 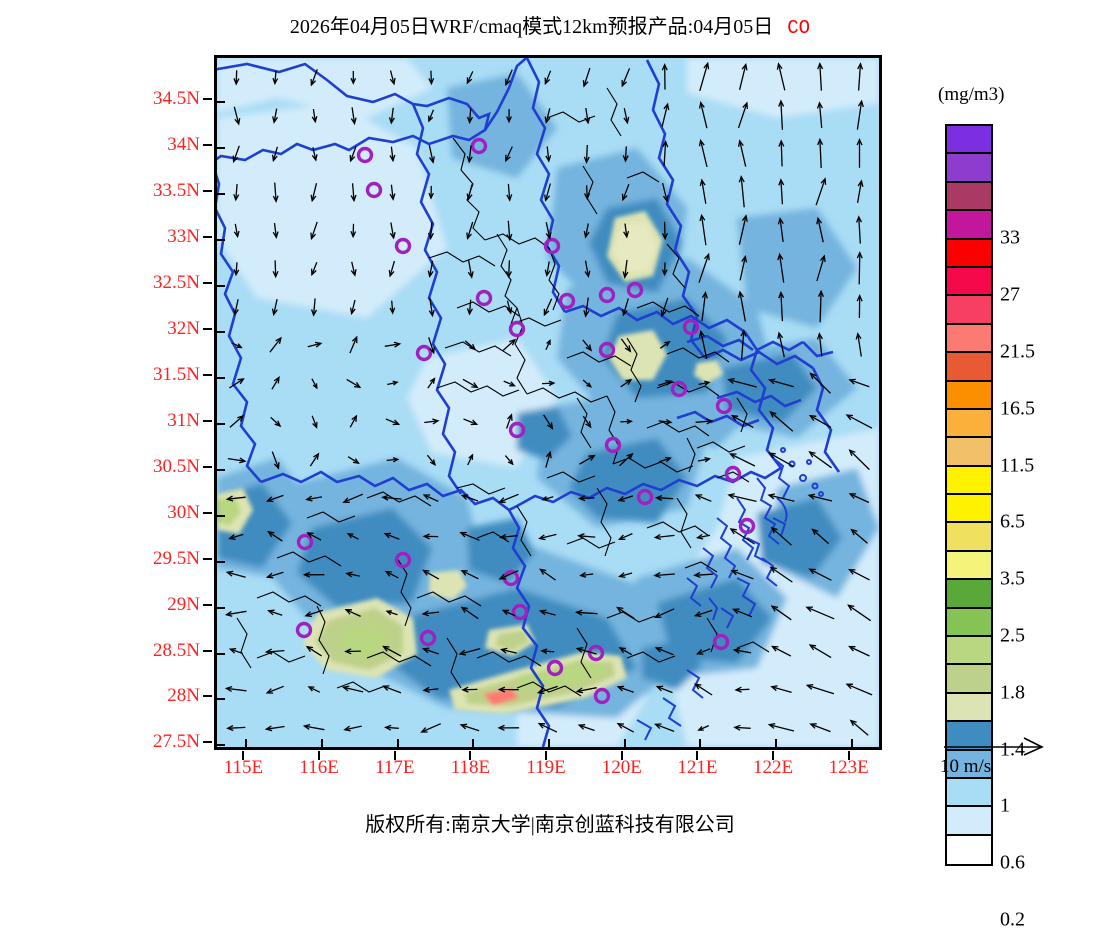 I want to click on y-axis-tick-label: 30.5N, so click(x=100, y=467).